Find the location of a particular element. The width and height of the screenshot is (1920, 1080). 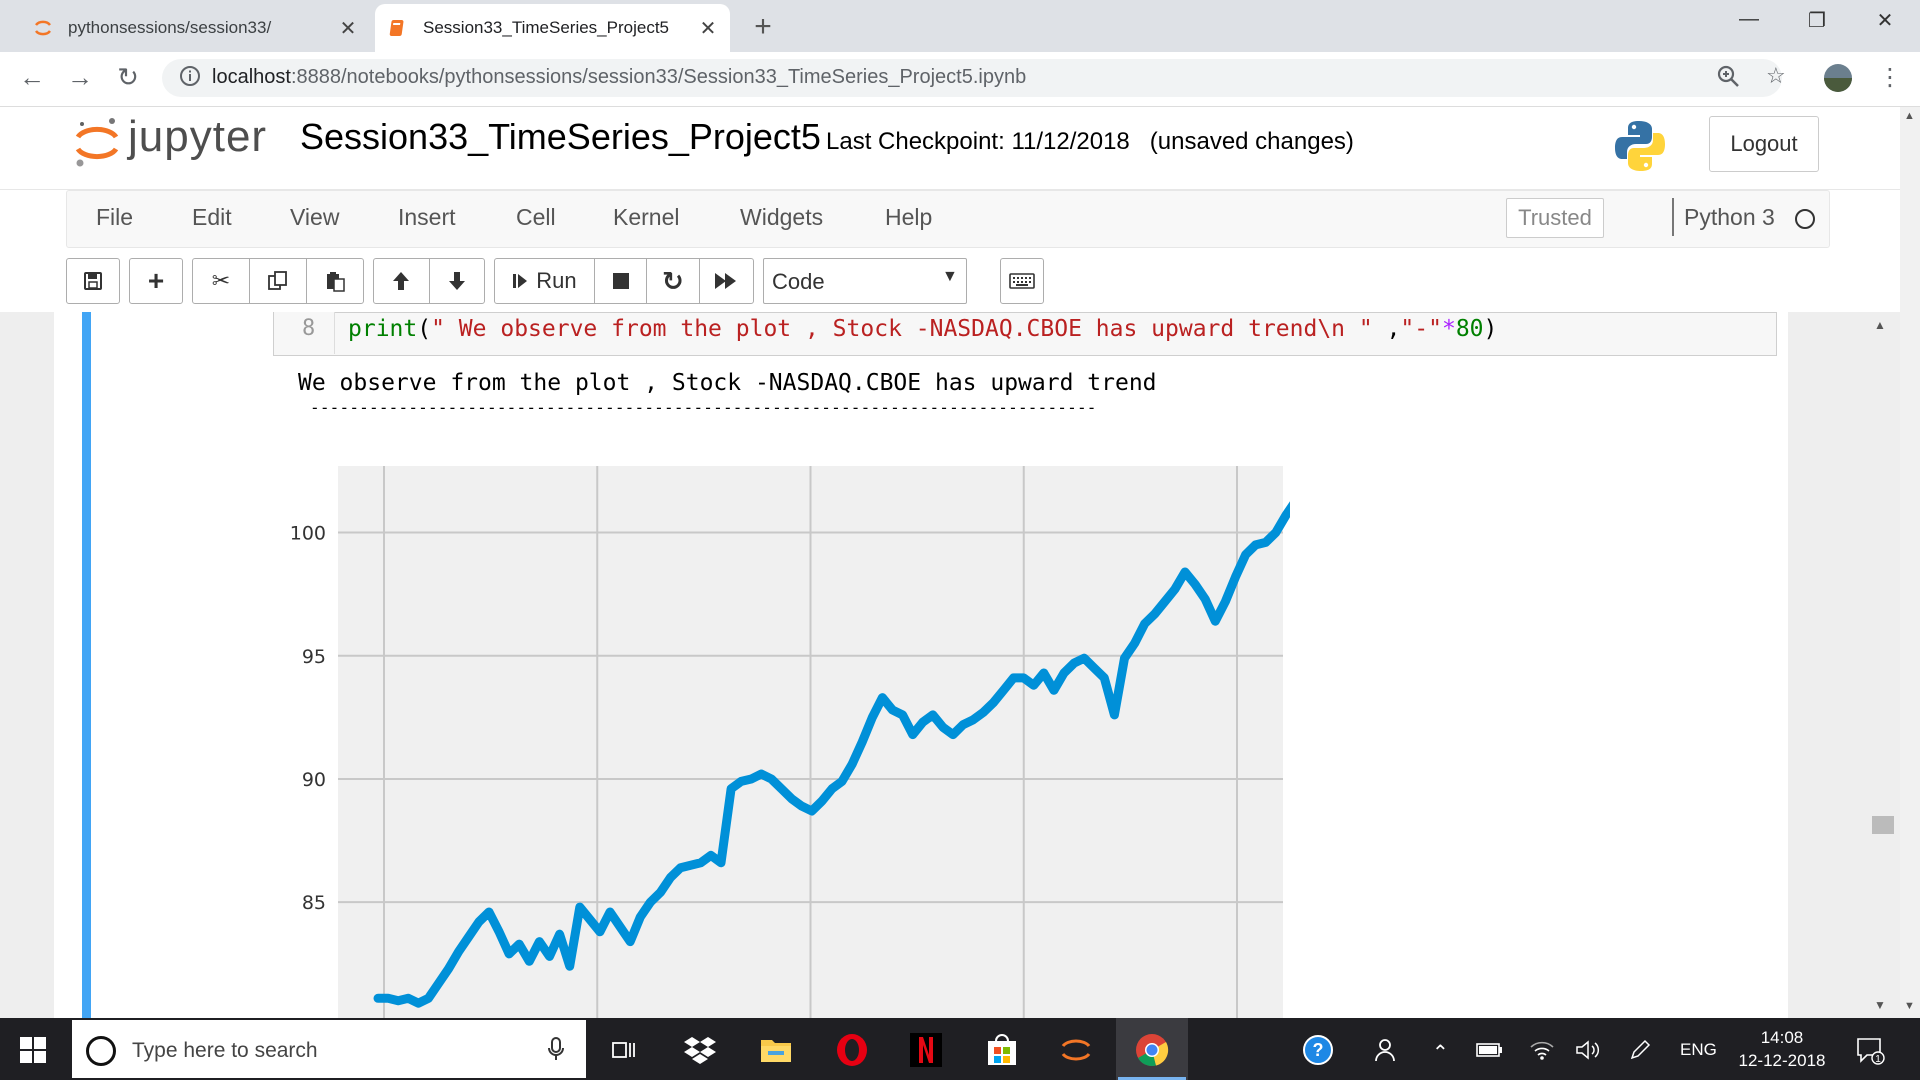

toolbar-run-group: Run ↻ is located at coordinates (624, 281).